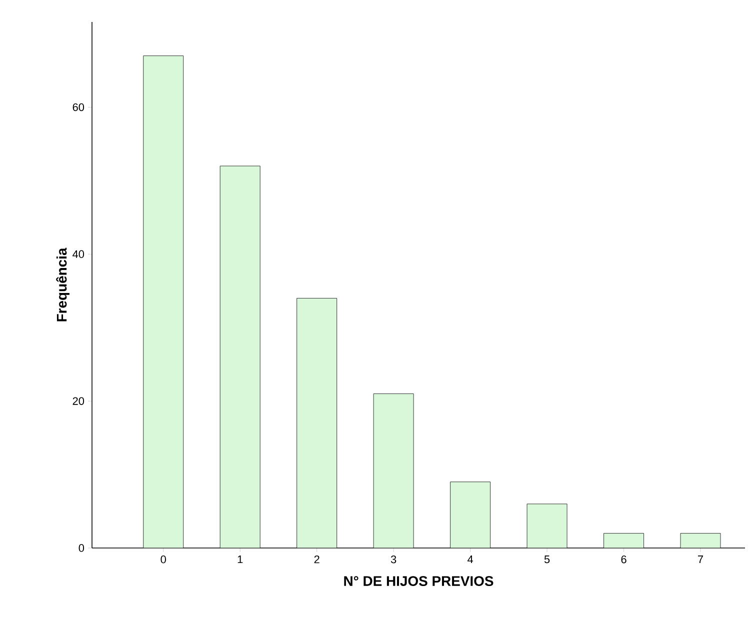  Describe the element at coordinates (547, 560) in the screenshot. I see `x-tick-label: 5` at that location.